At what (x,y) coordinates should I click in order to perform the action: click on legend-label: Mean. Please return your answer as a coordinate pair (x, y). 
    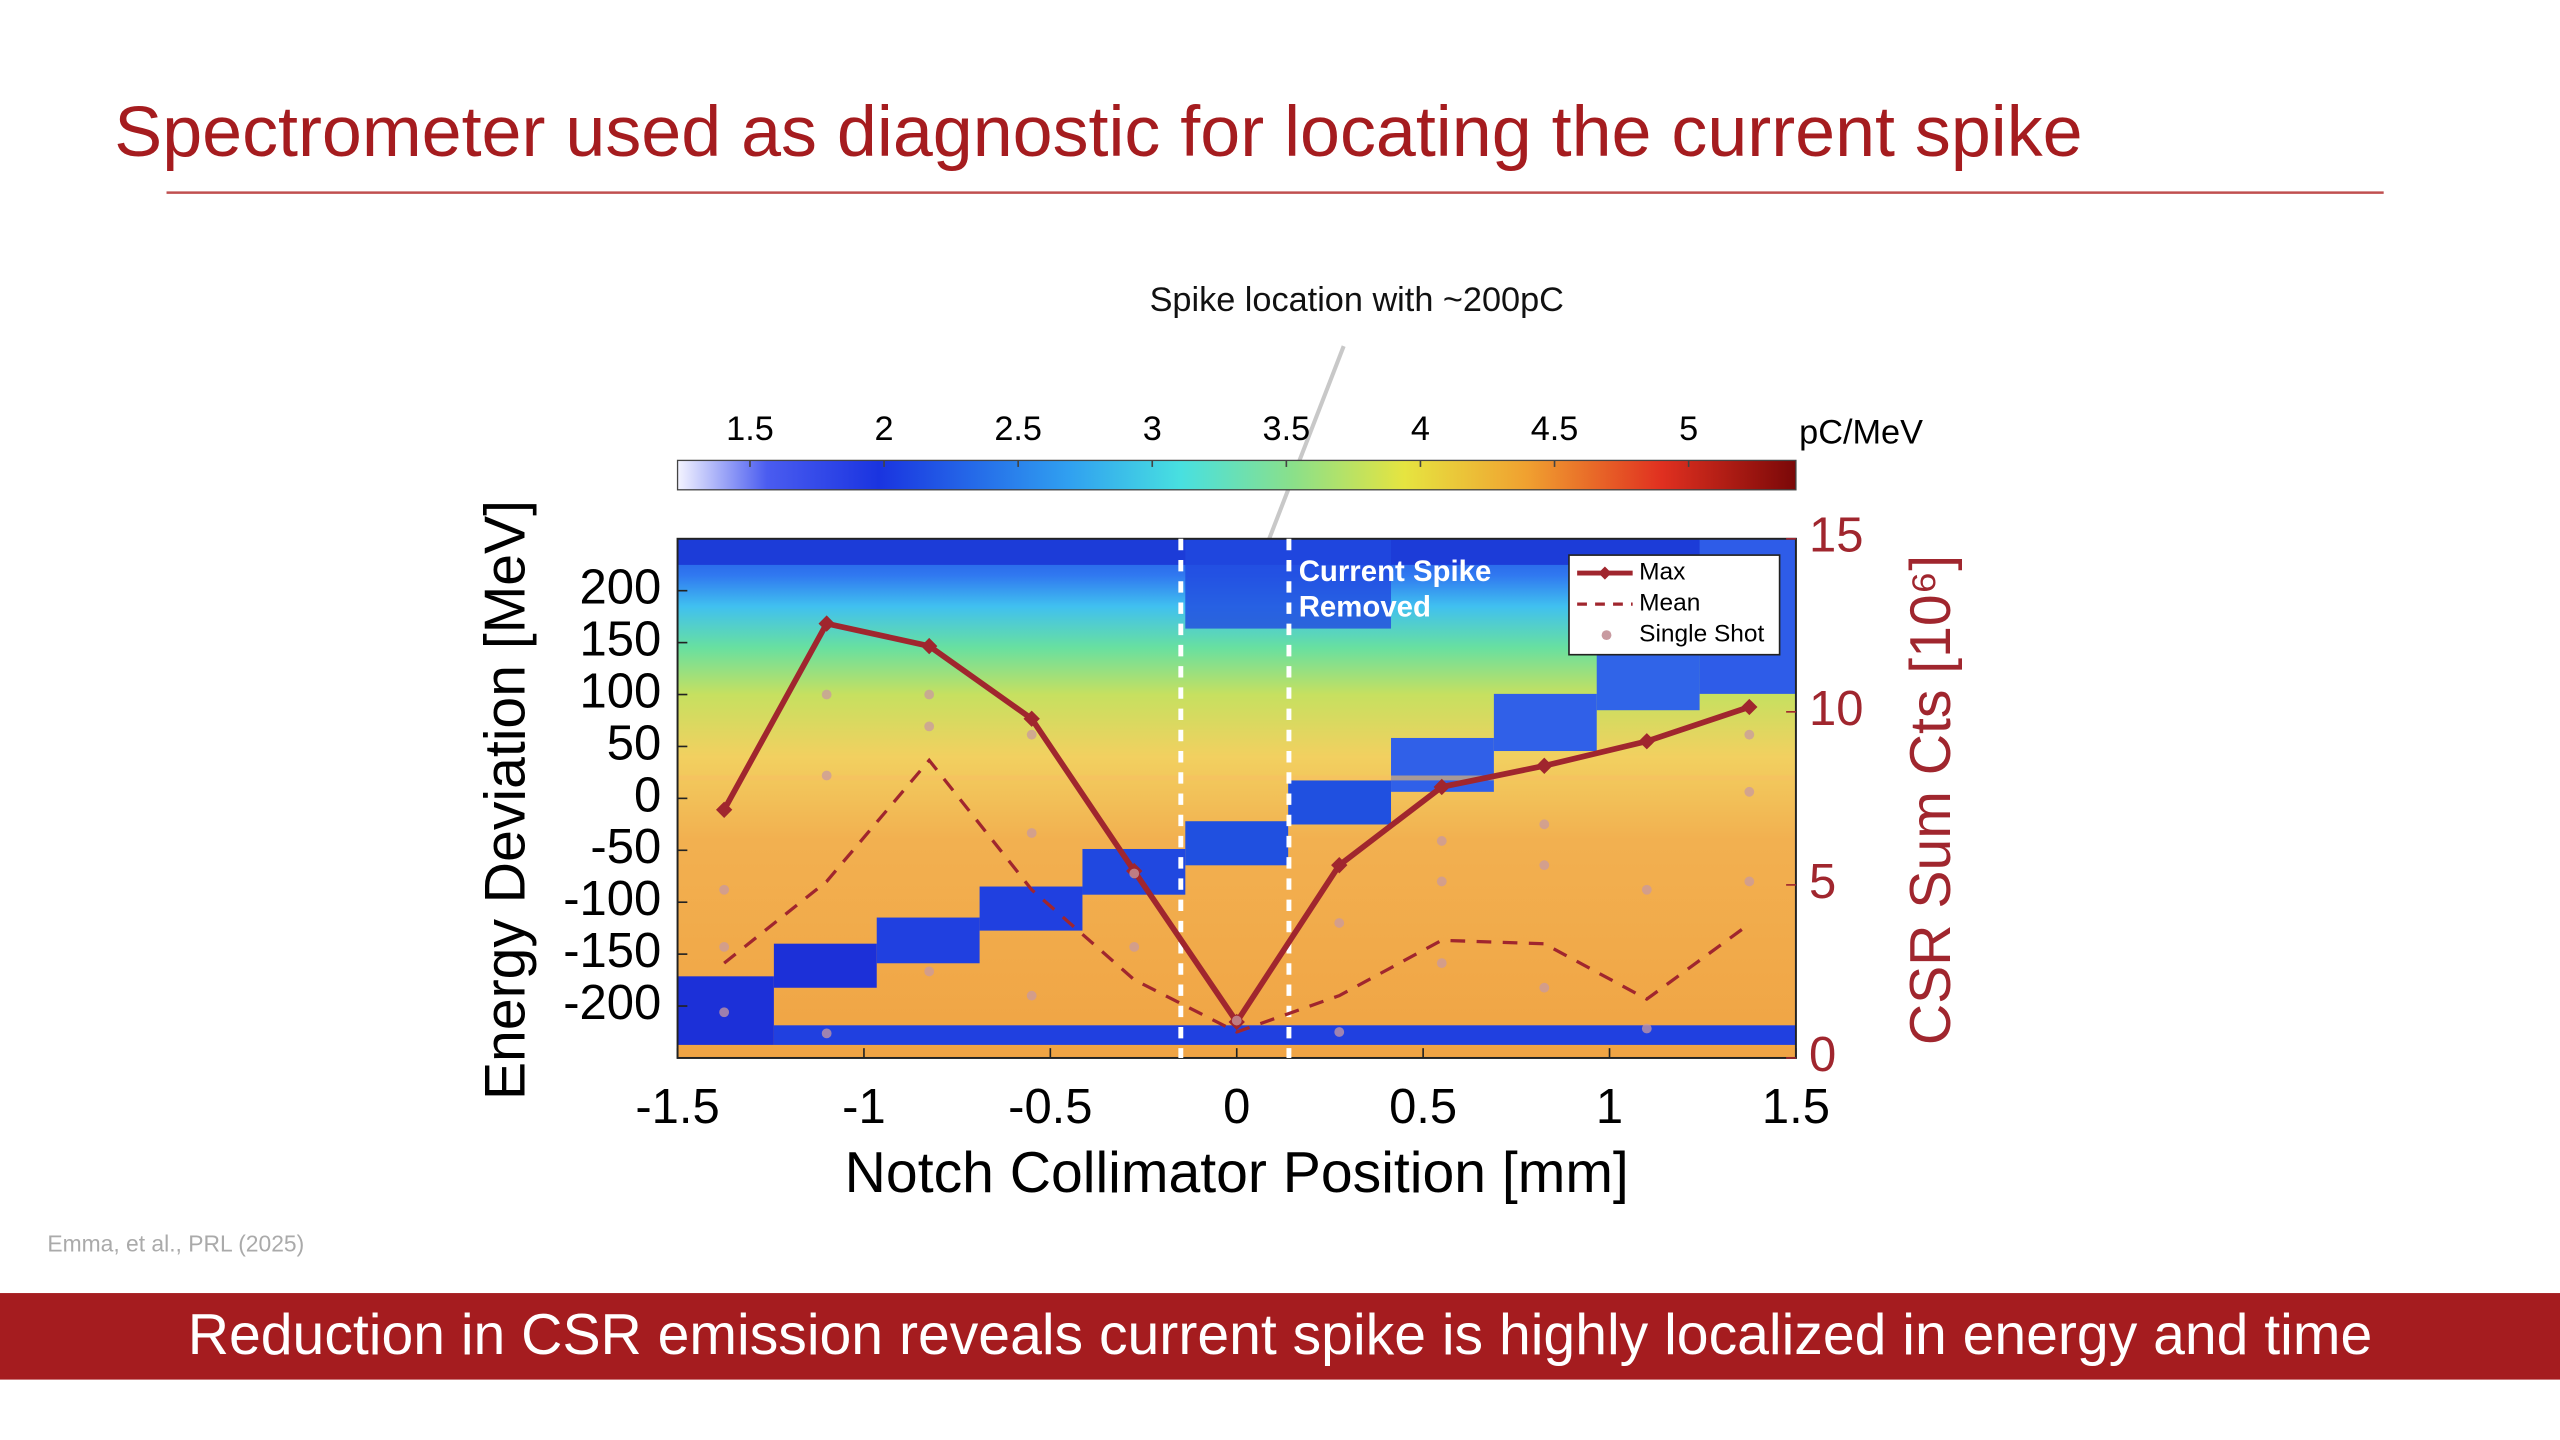
    Looking at the image, I should click on (1669, 603).